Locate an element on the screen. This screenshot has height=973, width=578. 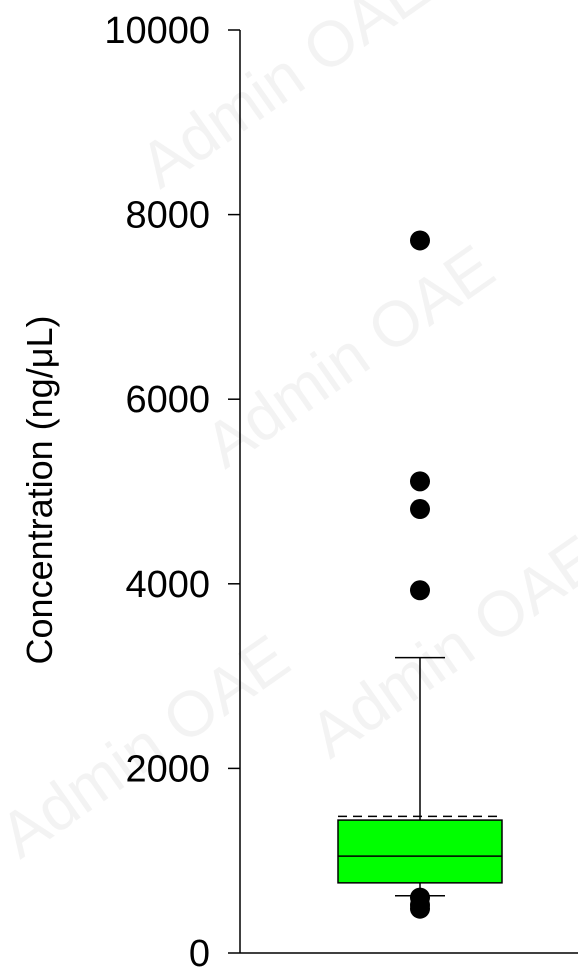
y-tick-label: 4000 is located at coordinates (167, 585).